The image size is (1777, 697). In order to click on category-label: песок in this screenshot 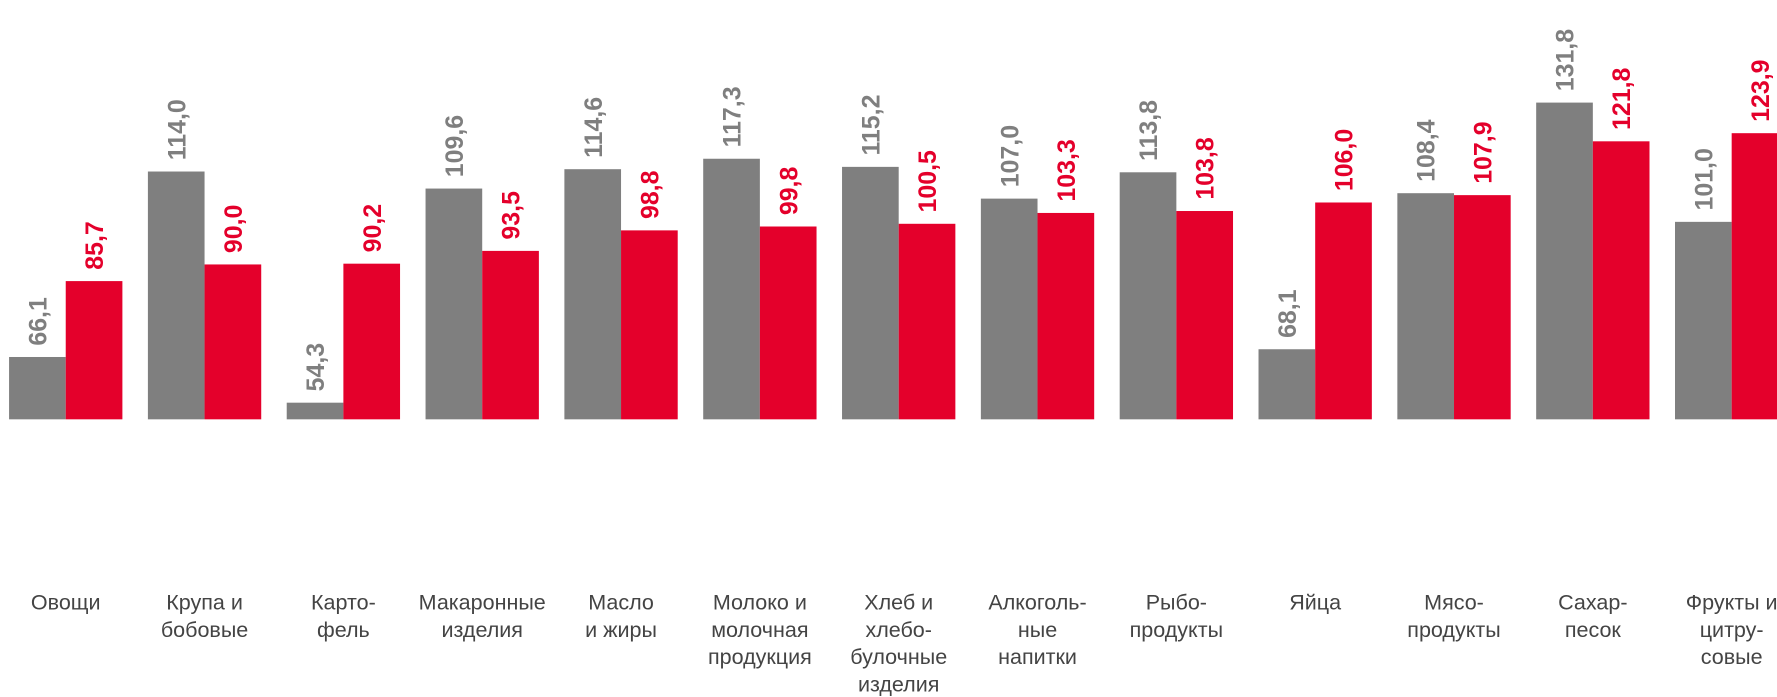, I will do `click(1593, 630)`.